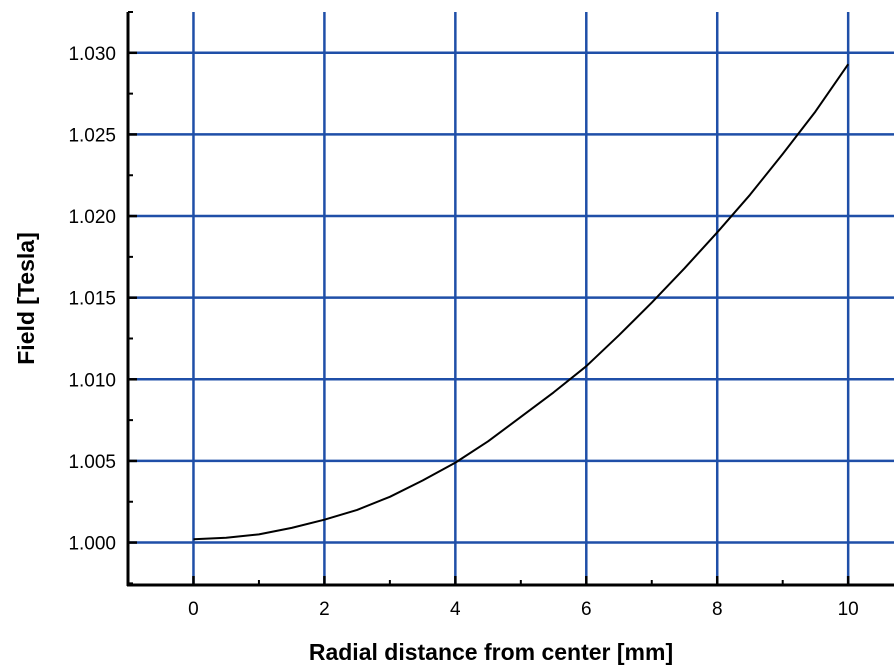 The image size is (894, 667). I want to click on y-tick-label: 1.005, so click(92, 462).